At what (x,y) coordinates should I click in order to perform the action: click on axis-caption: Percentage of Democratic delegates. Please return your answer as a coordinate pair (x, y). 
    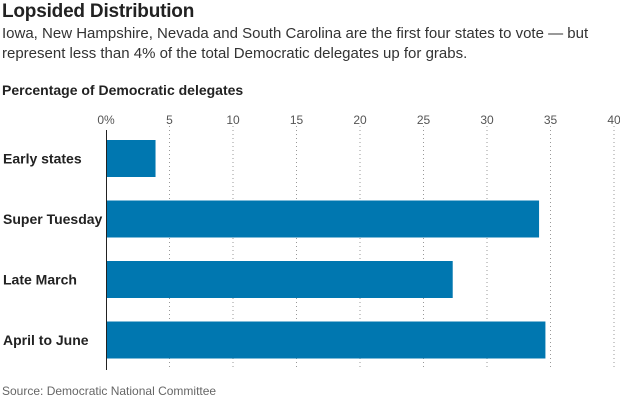
    Looking at the image, I should click on (123, 90).